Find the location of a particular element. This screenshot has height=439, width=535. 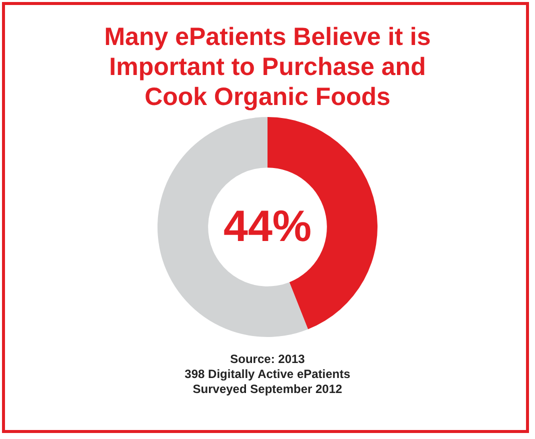

text: Surveyed September 2012 is located at coordinates (268, 389).